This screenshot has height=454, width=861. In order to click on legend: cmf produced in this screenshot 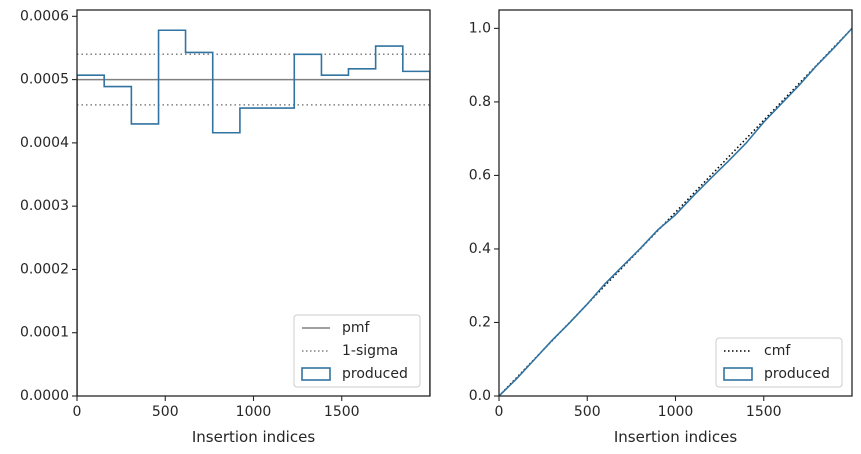, I will do `click(779, 362)`.